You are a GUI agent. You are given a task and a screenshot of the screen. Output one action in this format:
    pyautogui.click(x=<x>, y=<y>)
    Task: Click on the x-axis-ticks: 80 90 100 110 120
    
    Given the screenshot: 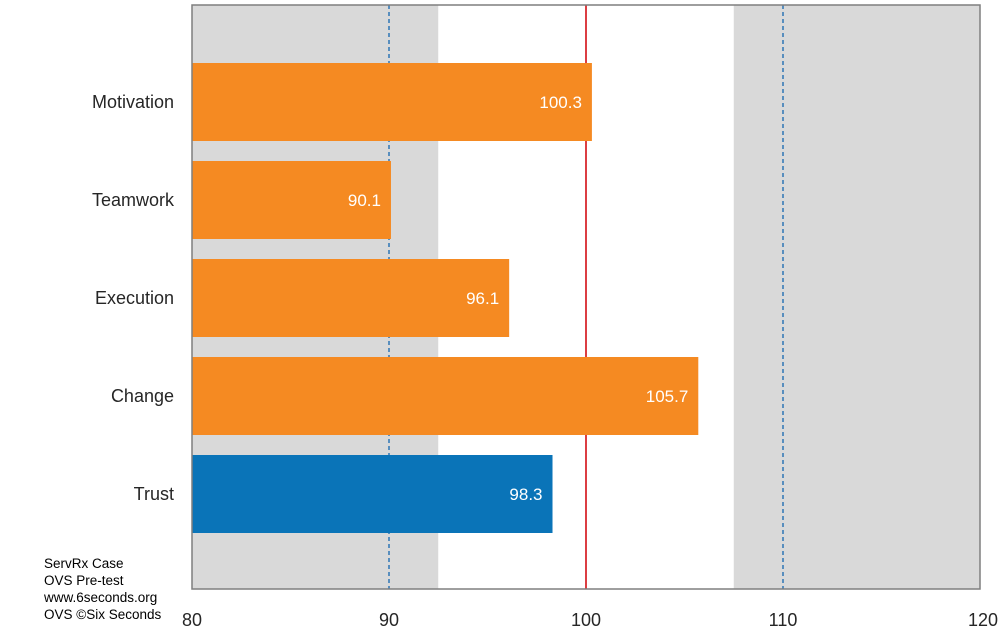 What is the action you would take?
    pyautogui.click(x=590, y=620)
    